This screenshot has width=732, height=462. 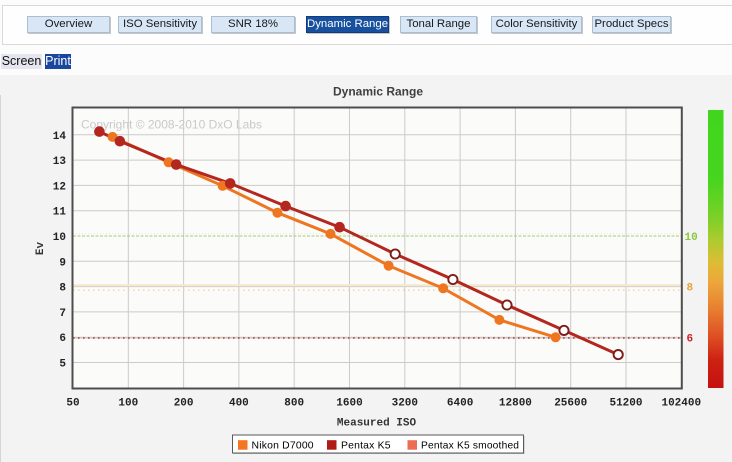 What do you see at coordinates (60, 137) in the screenshot?
I see `svg-text: 14` at bounding box center [60, 137].